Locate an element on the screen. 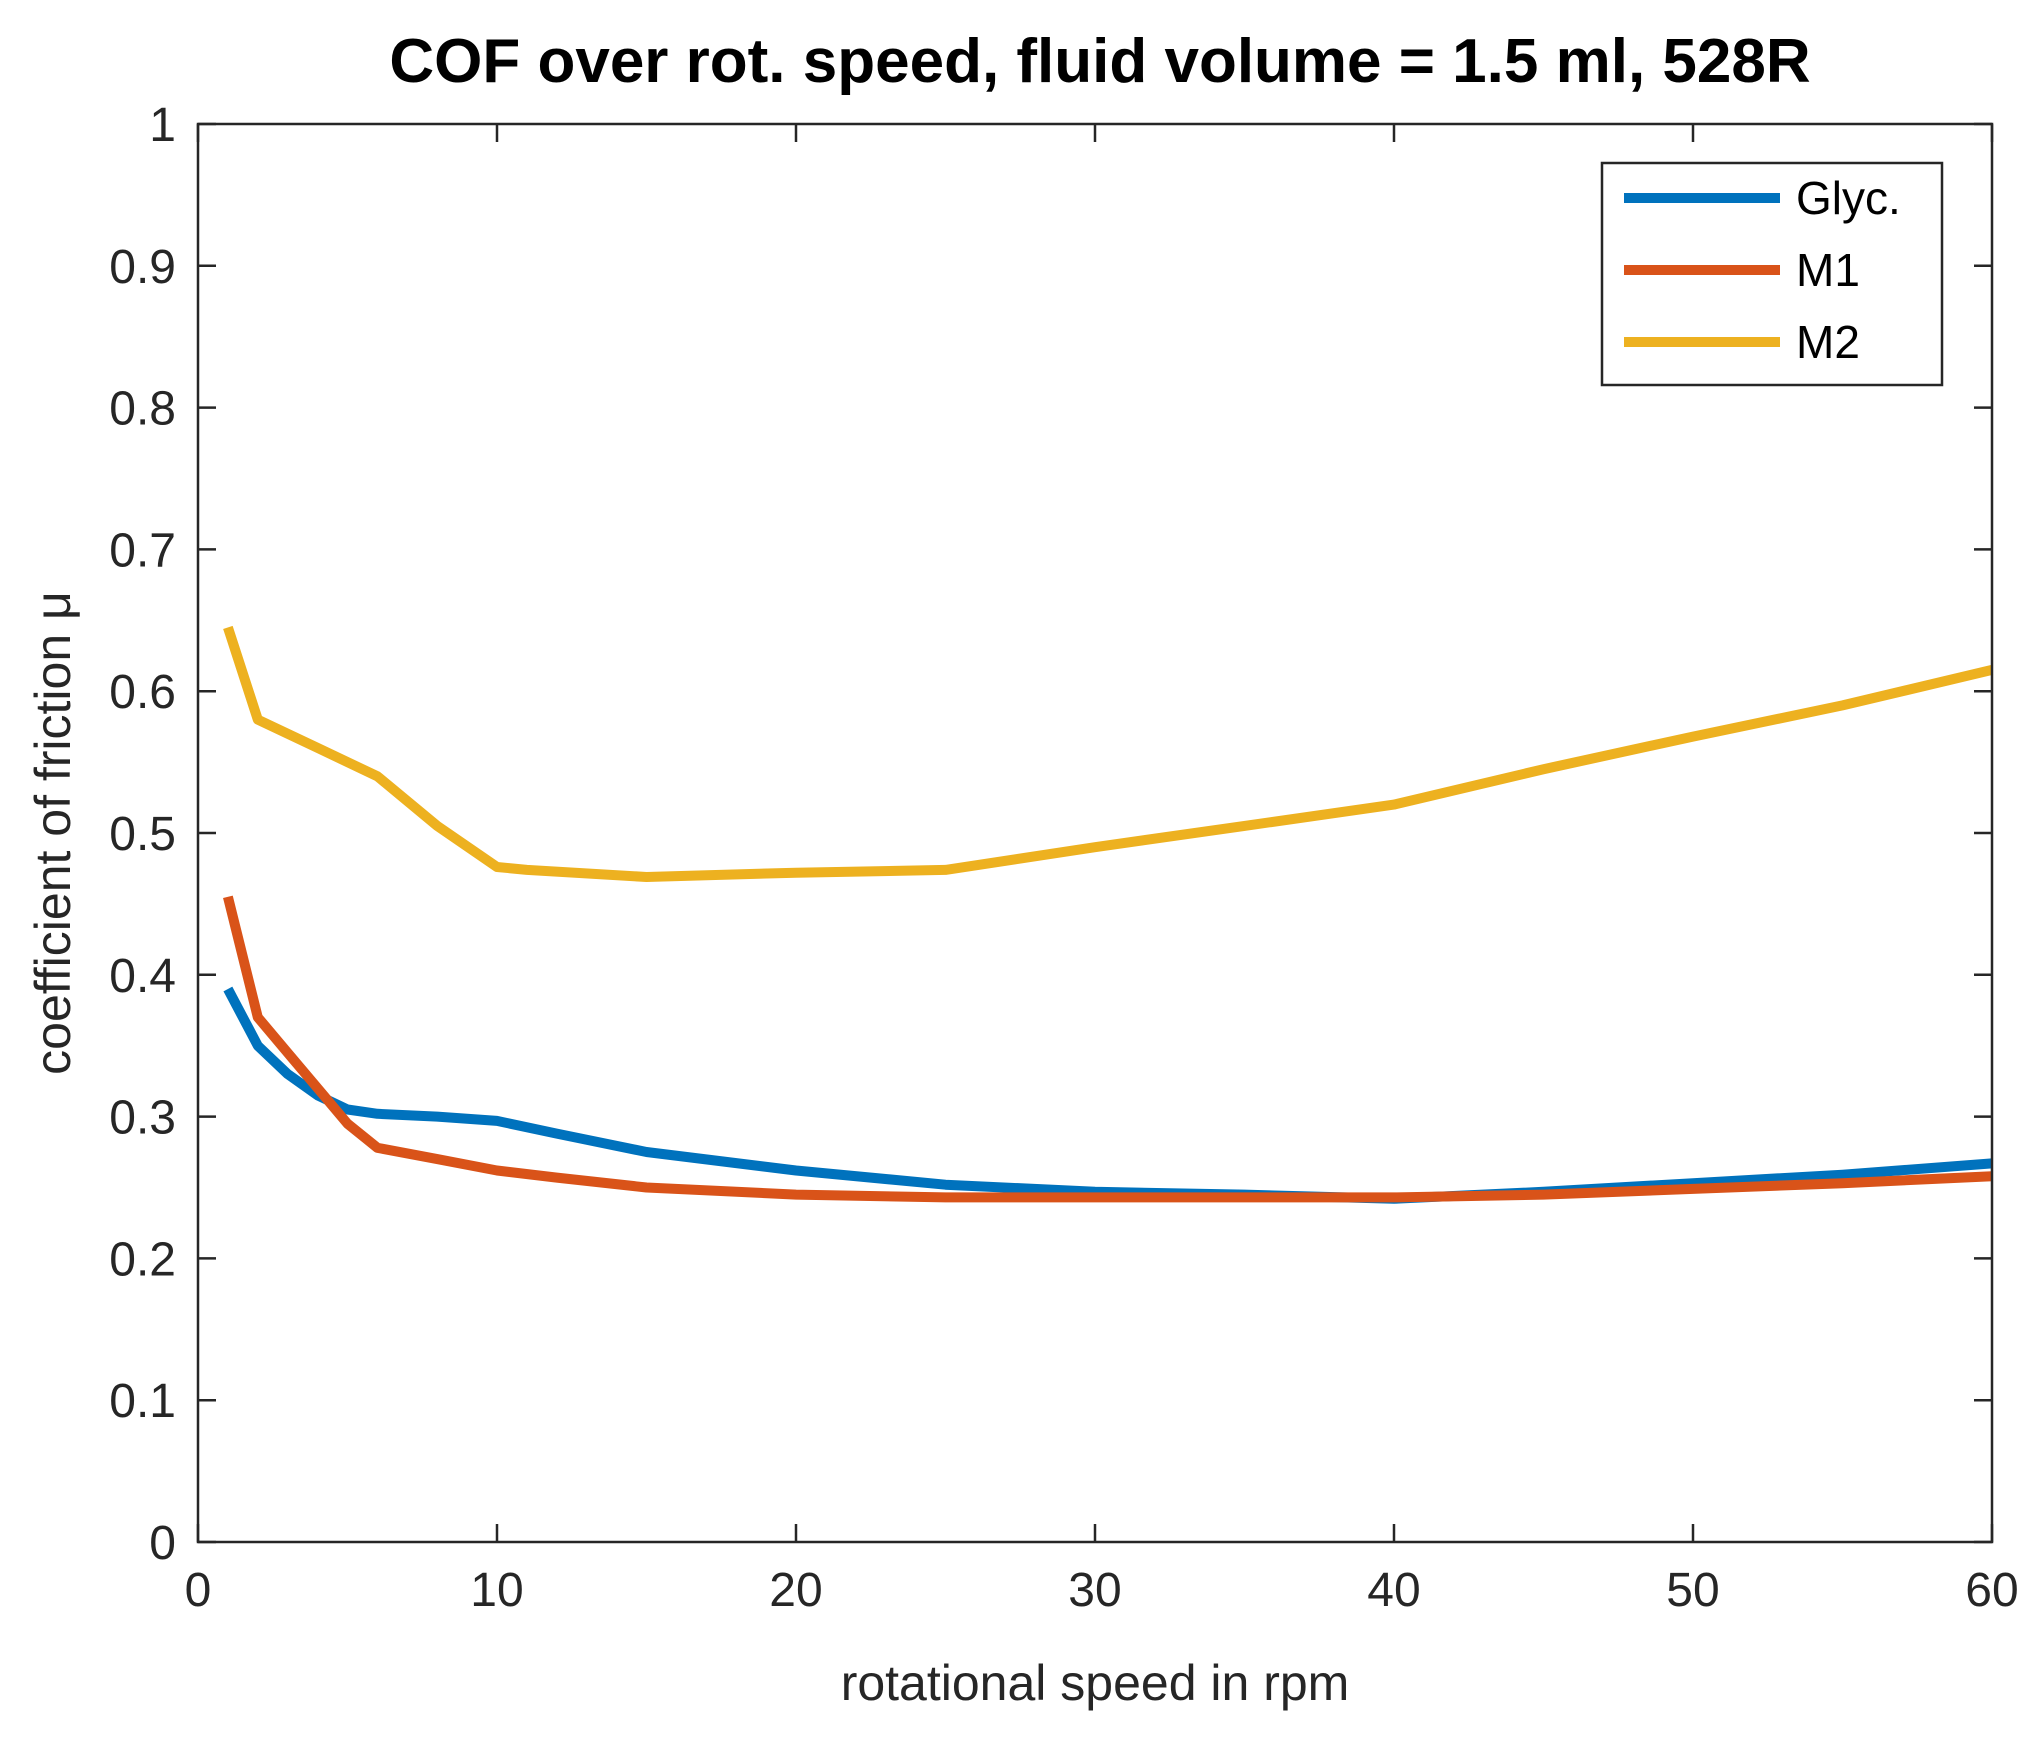 The image size is (2037, 1740). y-tick-label: 0.5 is located at coordinates (142, 834).